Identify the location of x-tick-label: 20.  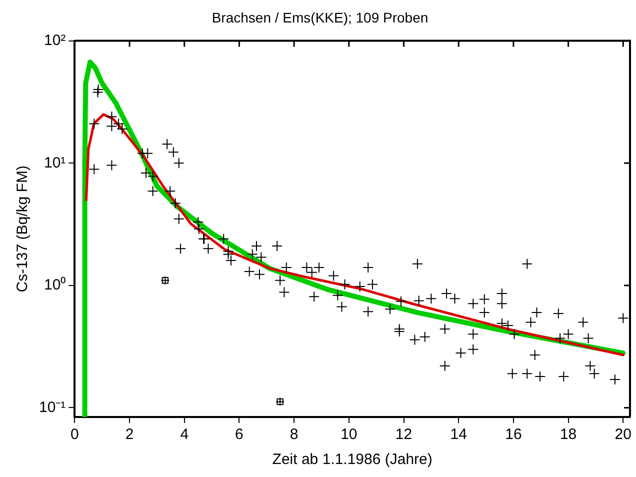
(623, 435).